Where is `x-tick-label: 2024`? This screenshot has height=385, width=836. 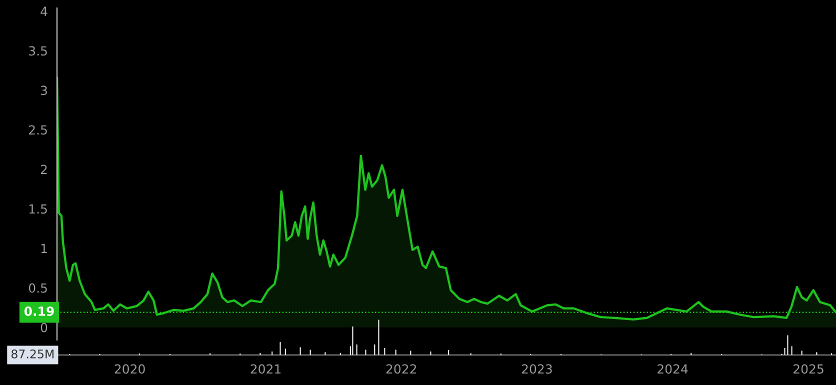
x-tick-label: 2024 is located at coordinates (673, 369).